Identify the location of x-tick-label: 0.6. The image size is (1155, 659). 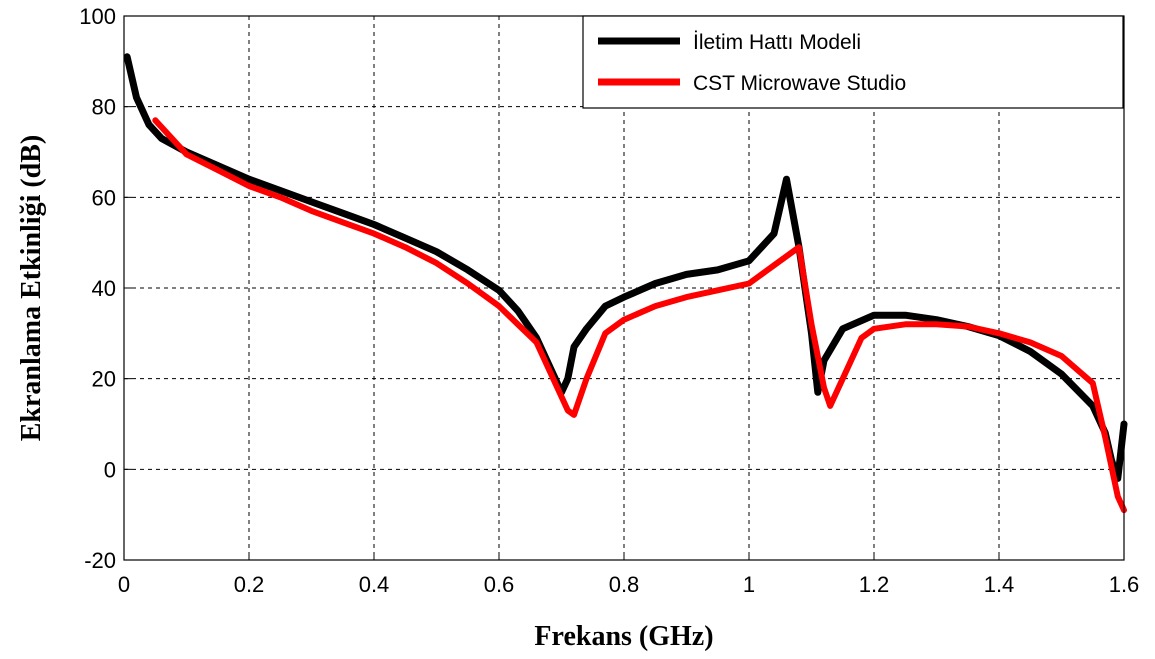
(499, 584).